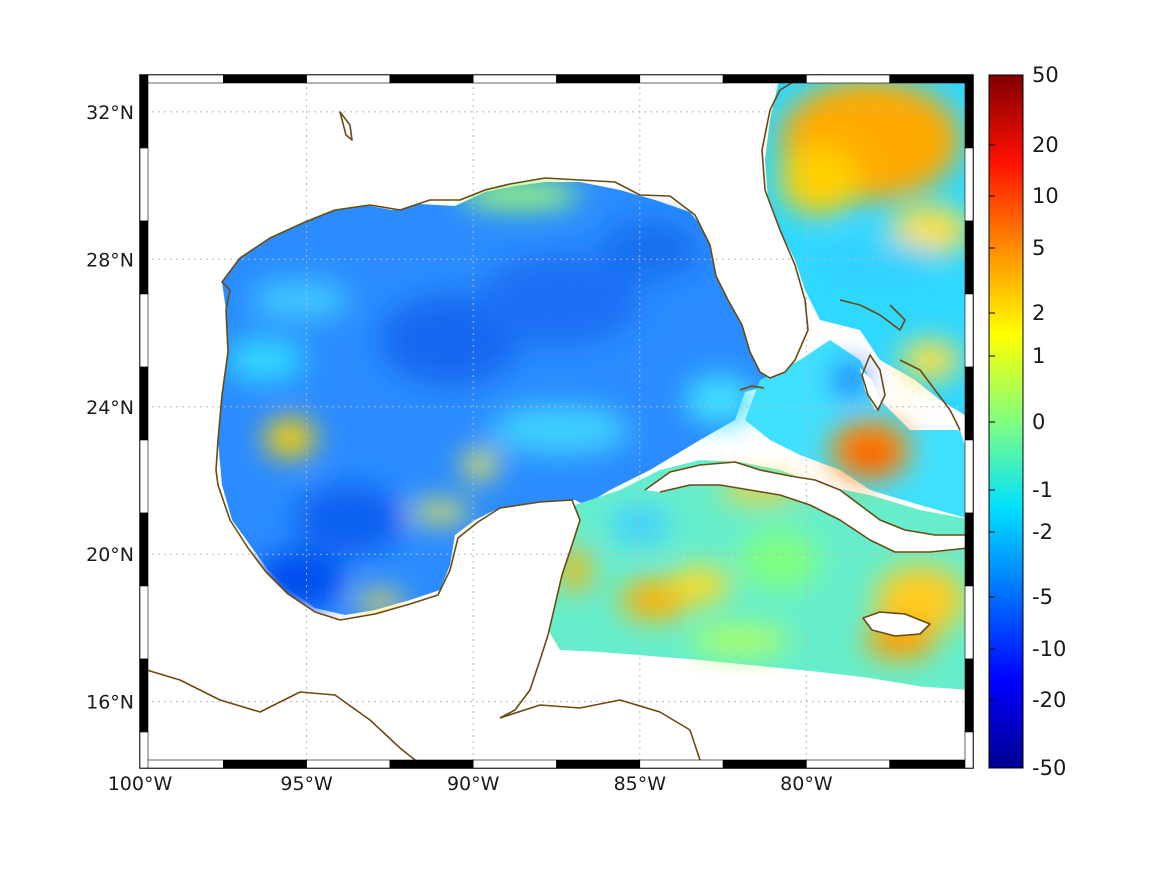  I want to click on colorbar-label: 50, so click(1045, 75).